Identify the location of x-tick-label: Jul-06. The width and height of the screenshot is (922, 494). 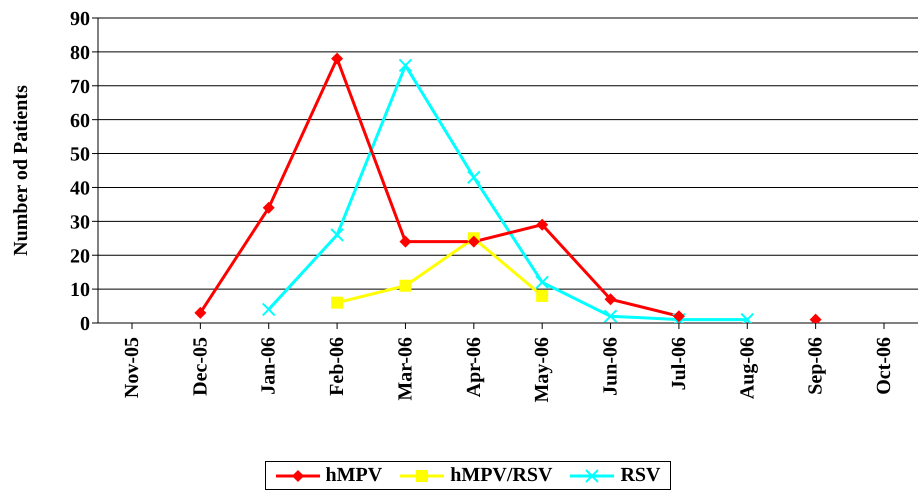
(679, 363).